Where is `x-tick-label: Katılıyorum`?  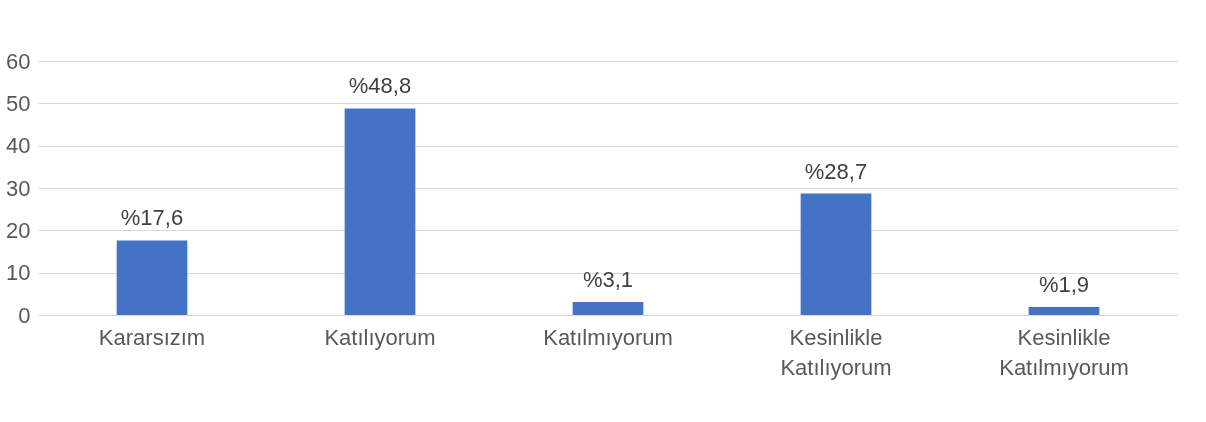
x-tick-label: Katılıyorum is located at coordinates (380, 337).